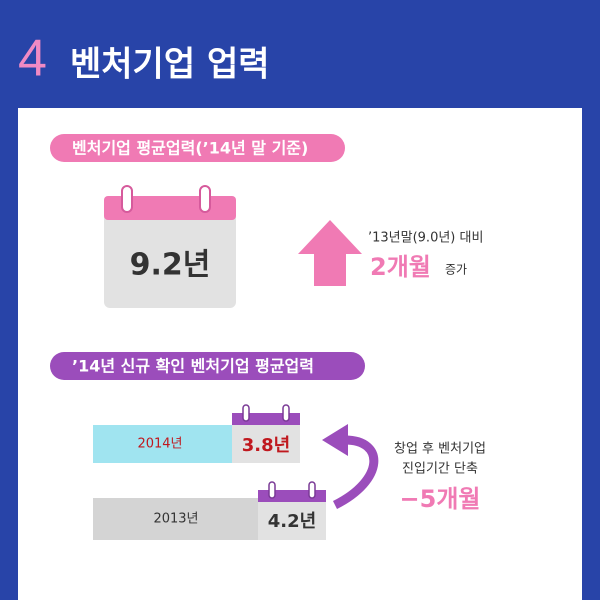 The height and width of the screenshot is (600, 600). I want to click on change-suffix: 증가, so click(456, 270).